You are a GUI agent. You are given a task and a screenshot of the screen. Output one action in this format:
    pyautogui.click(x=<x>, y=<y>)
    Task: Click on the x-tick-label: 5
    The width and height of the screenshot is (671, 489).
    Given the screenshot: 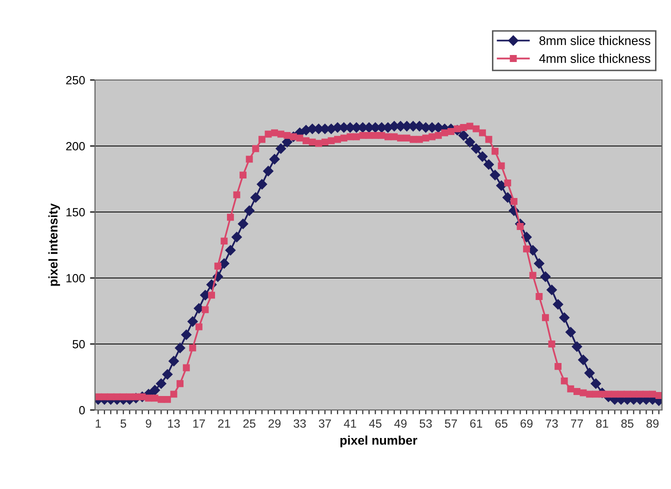 What is the action you would take?
    pyautogui.click(x=123, y=423)
    